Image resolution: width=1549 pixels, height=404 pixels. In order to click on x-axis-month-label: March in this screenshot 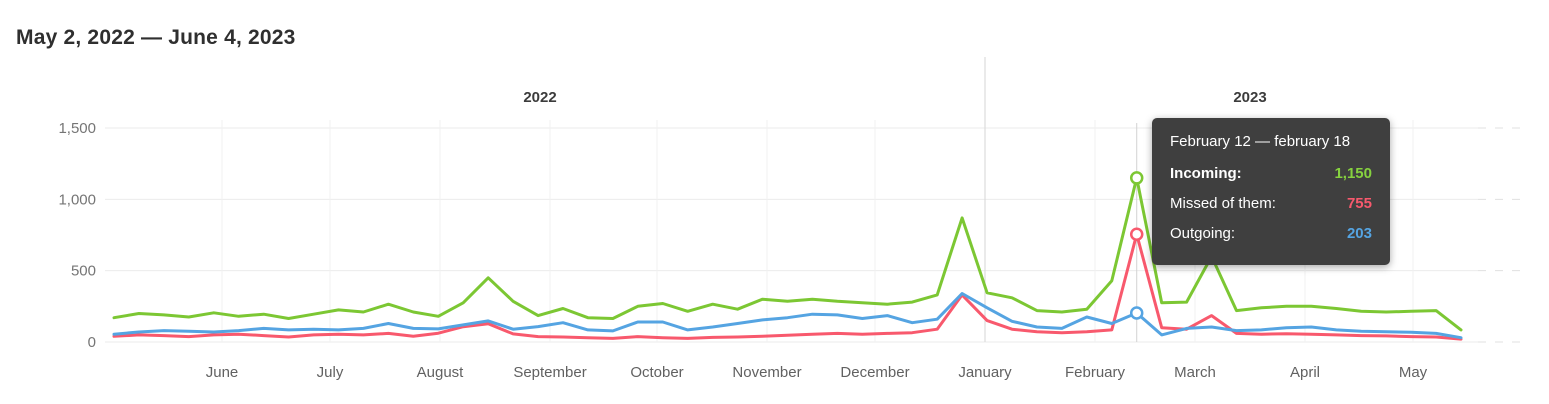, I will do `click(1195, 372)`.